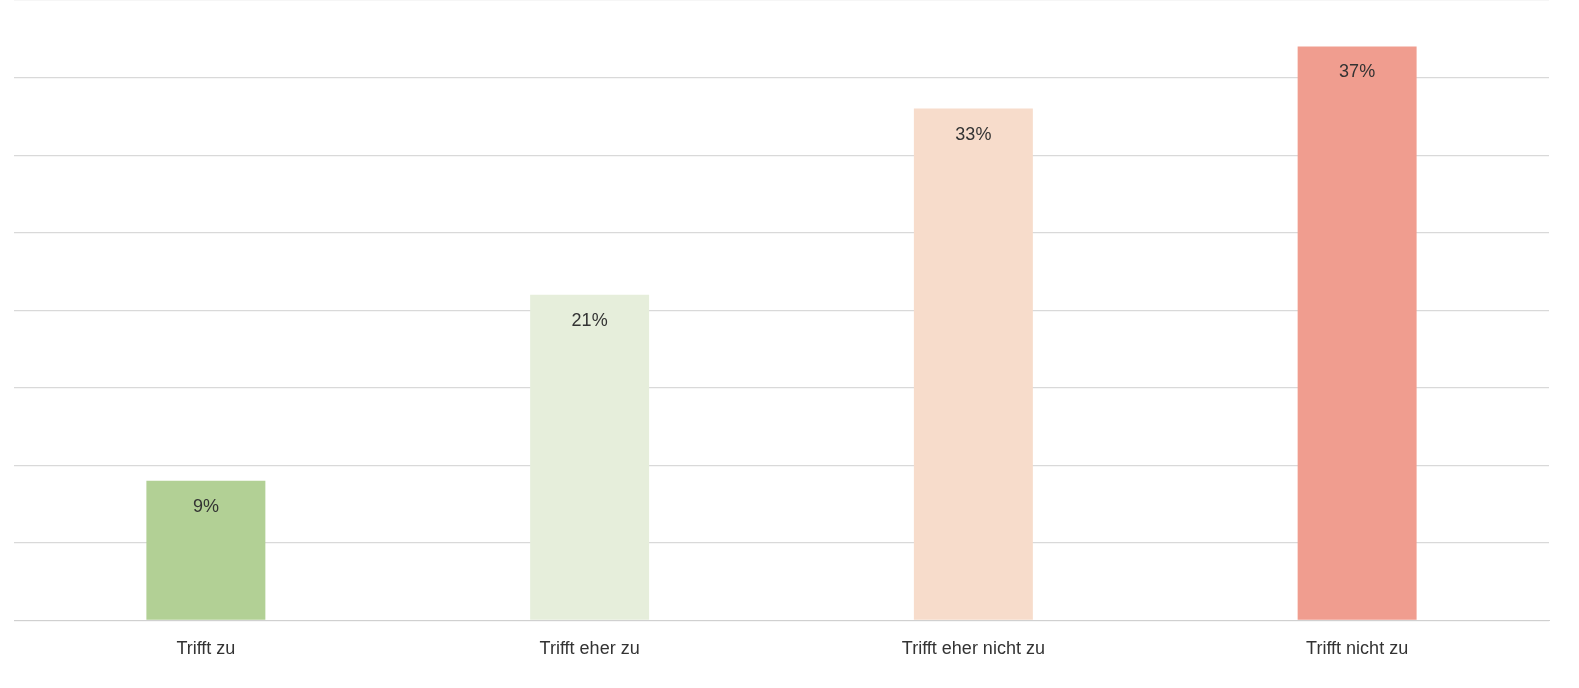  Describe the element at coordinates (1357, 648) in the screenshot. I see `x-tick-label: Trifft nicht zu` at that location.